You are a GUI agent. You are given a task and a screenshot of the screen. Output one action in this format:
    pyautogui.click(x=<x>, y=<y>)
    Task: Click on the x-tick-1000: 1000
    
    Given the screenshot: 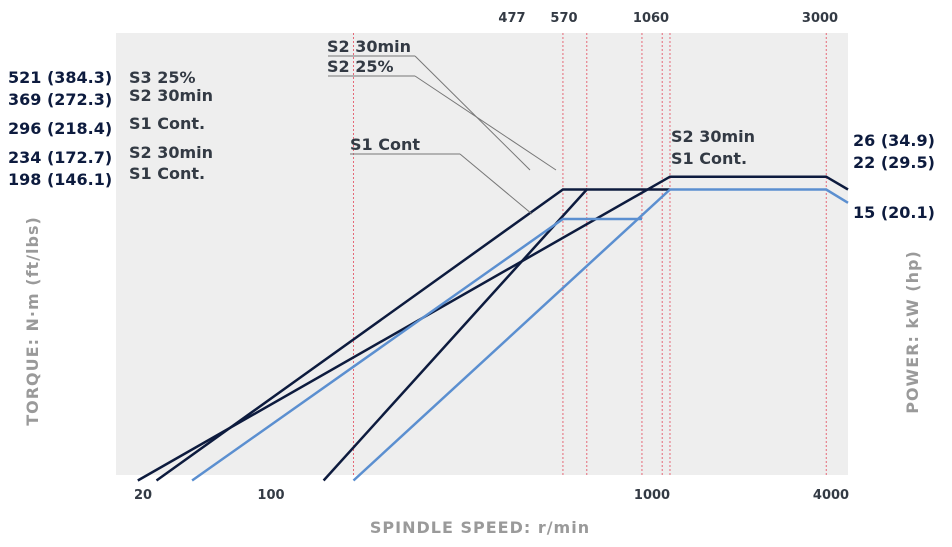 What is the action you would take?
    pyautogui.click(x=652, y=495)
    